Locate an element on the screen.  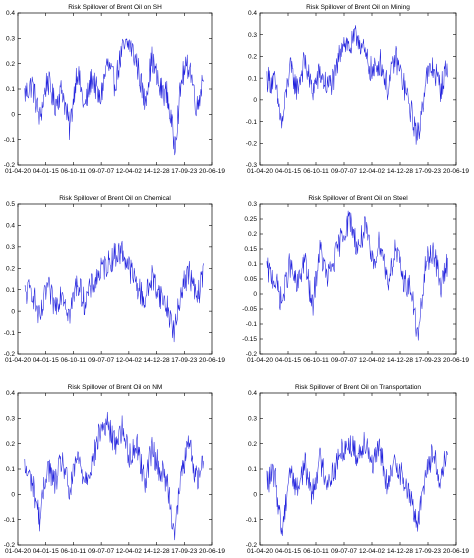
y-tick-label: 0.05 is located at coordinates (250, 279).